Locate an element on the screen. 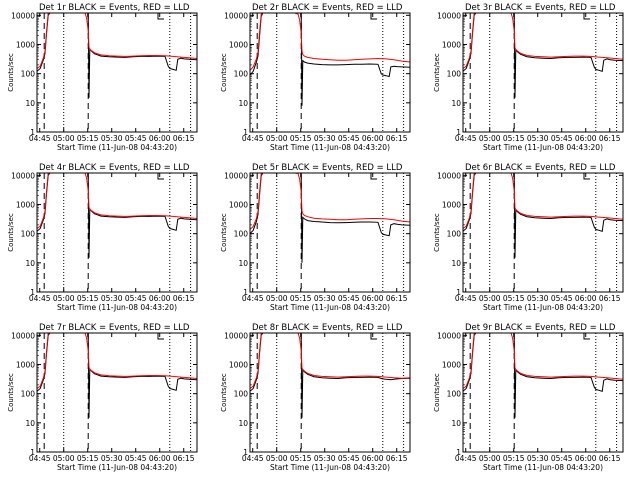 Image resolution: width=640 pixels, height=480 pixels. xtick-label-3-0: 04:45 is located at coordinates (466, 138).